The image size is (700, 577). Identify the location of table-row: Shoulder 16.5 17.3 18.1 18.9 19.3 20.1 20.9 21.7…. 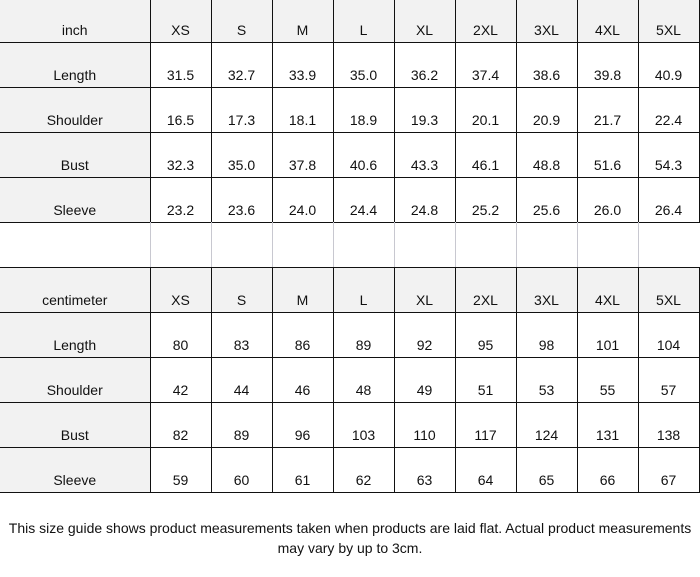
(350, 109).